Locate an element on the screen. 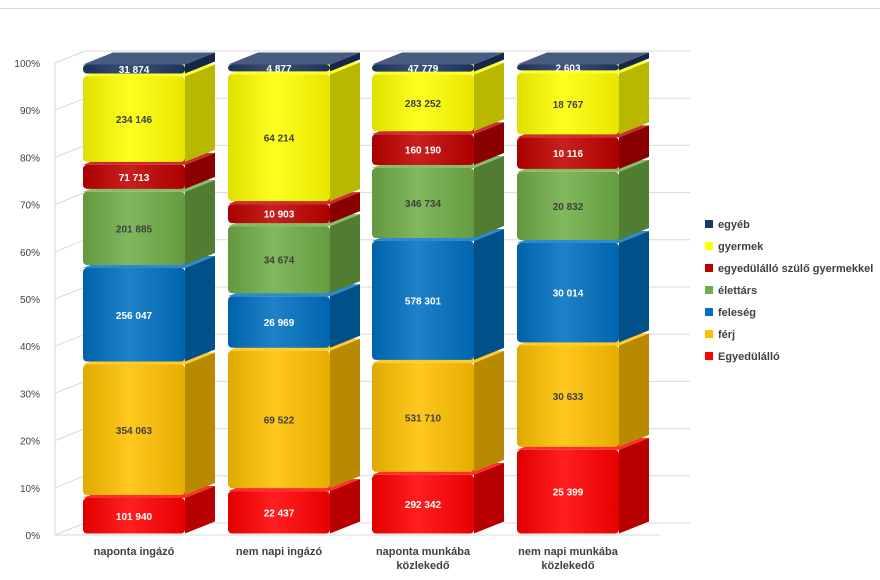 The height and width of the screenshot is (580, 880). data-label: 31 874 is located at coordinates (134, 70).